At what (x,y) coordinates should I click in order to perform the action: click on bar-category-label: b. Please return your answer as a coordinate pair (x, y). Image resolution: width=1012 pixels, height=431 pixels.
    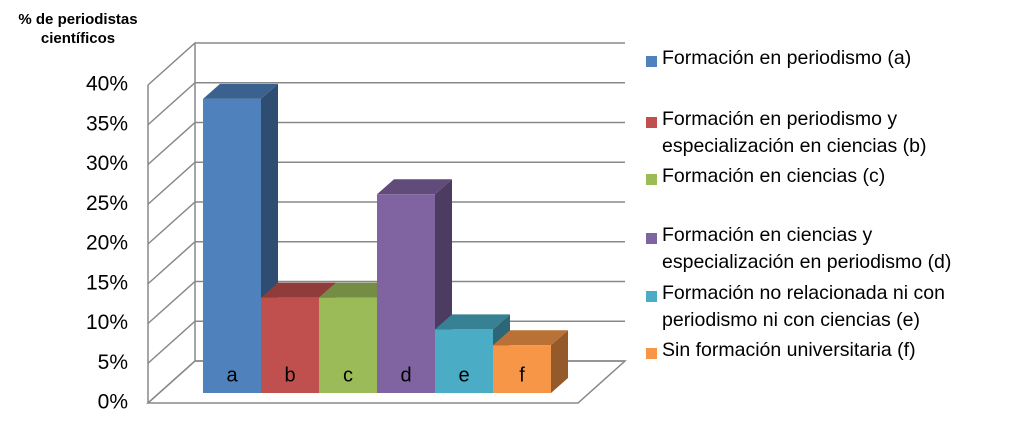
    Looking at the image, I should click on (289, 375).